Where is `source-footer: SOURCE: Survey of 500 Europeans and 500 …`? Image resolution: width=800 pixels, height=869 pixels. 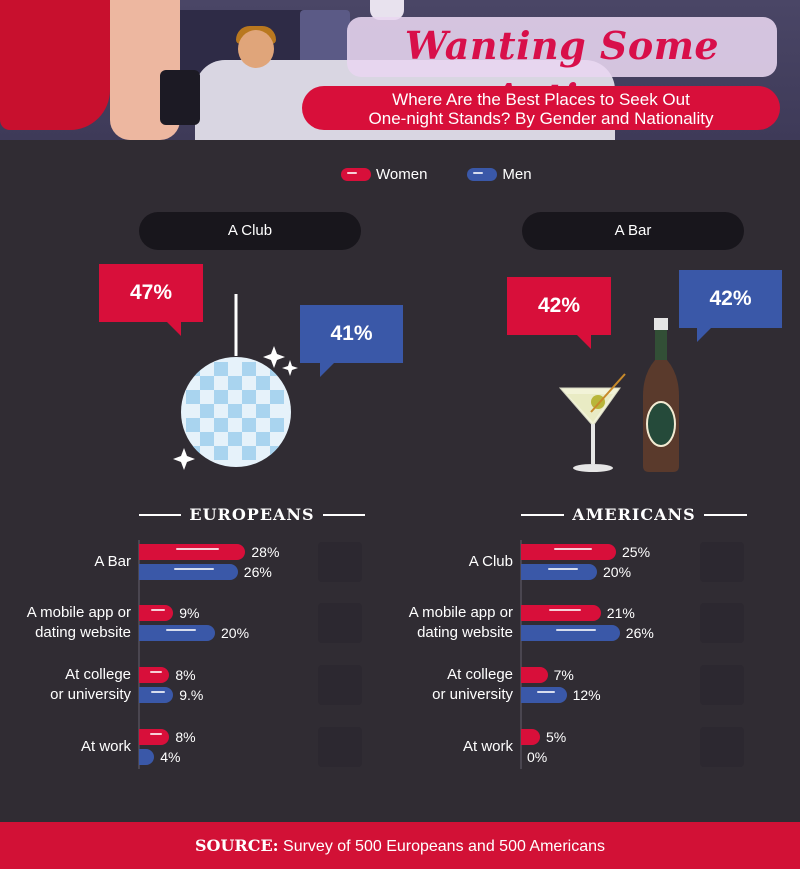 source-footer: SOURCE: Survey of 500 Europeans and 500 … is located at coordinates (400, 845).